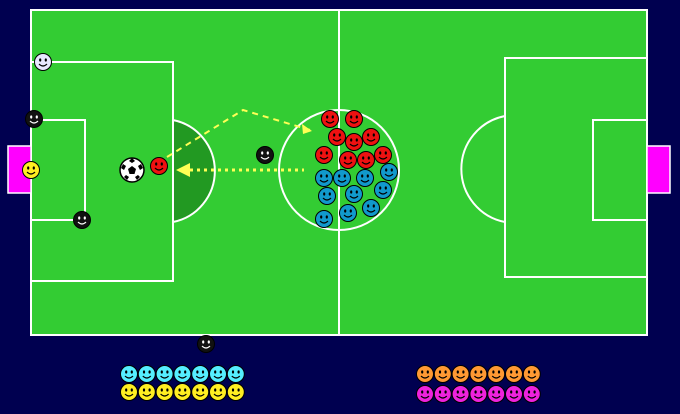  What do you see at coordinates (31, 170) in the screenshot?
I see `yellow-goalkeeper` at bounding box center [31, 170].